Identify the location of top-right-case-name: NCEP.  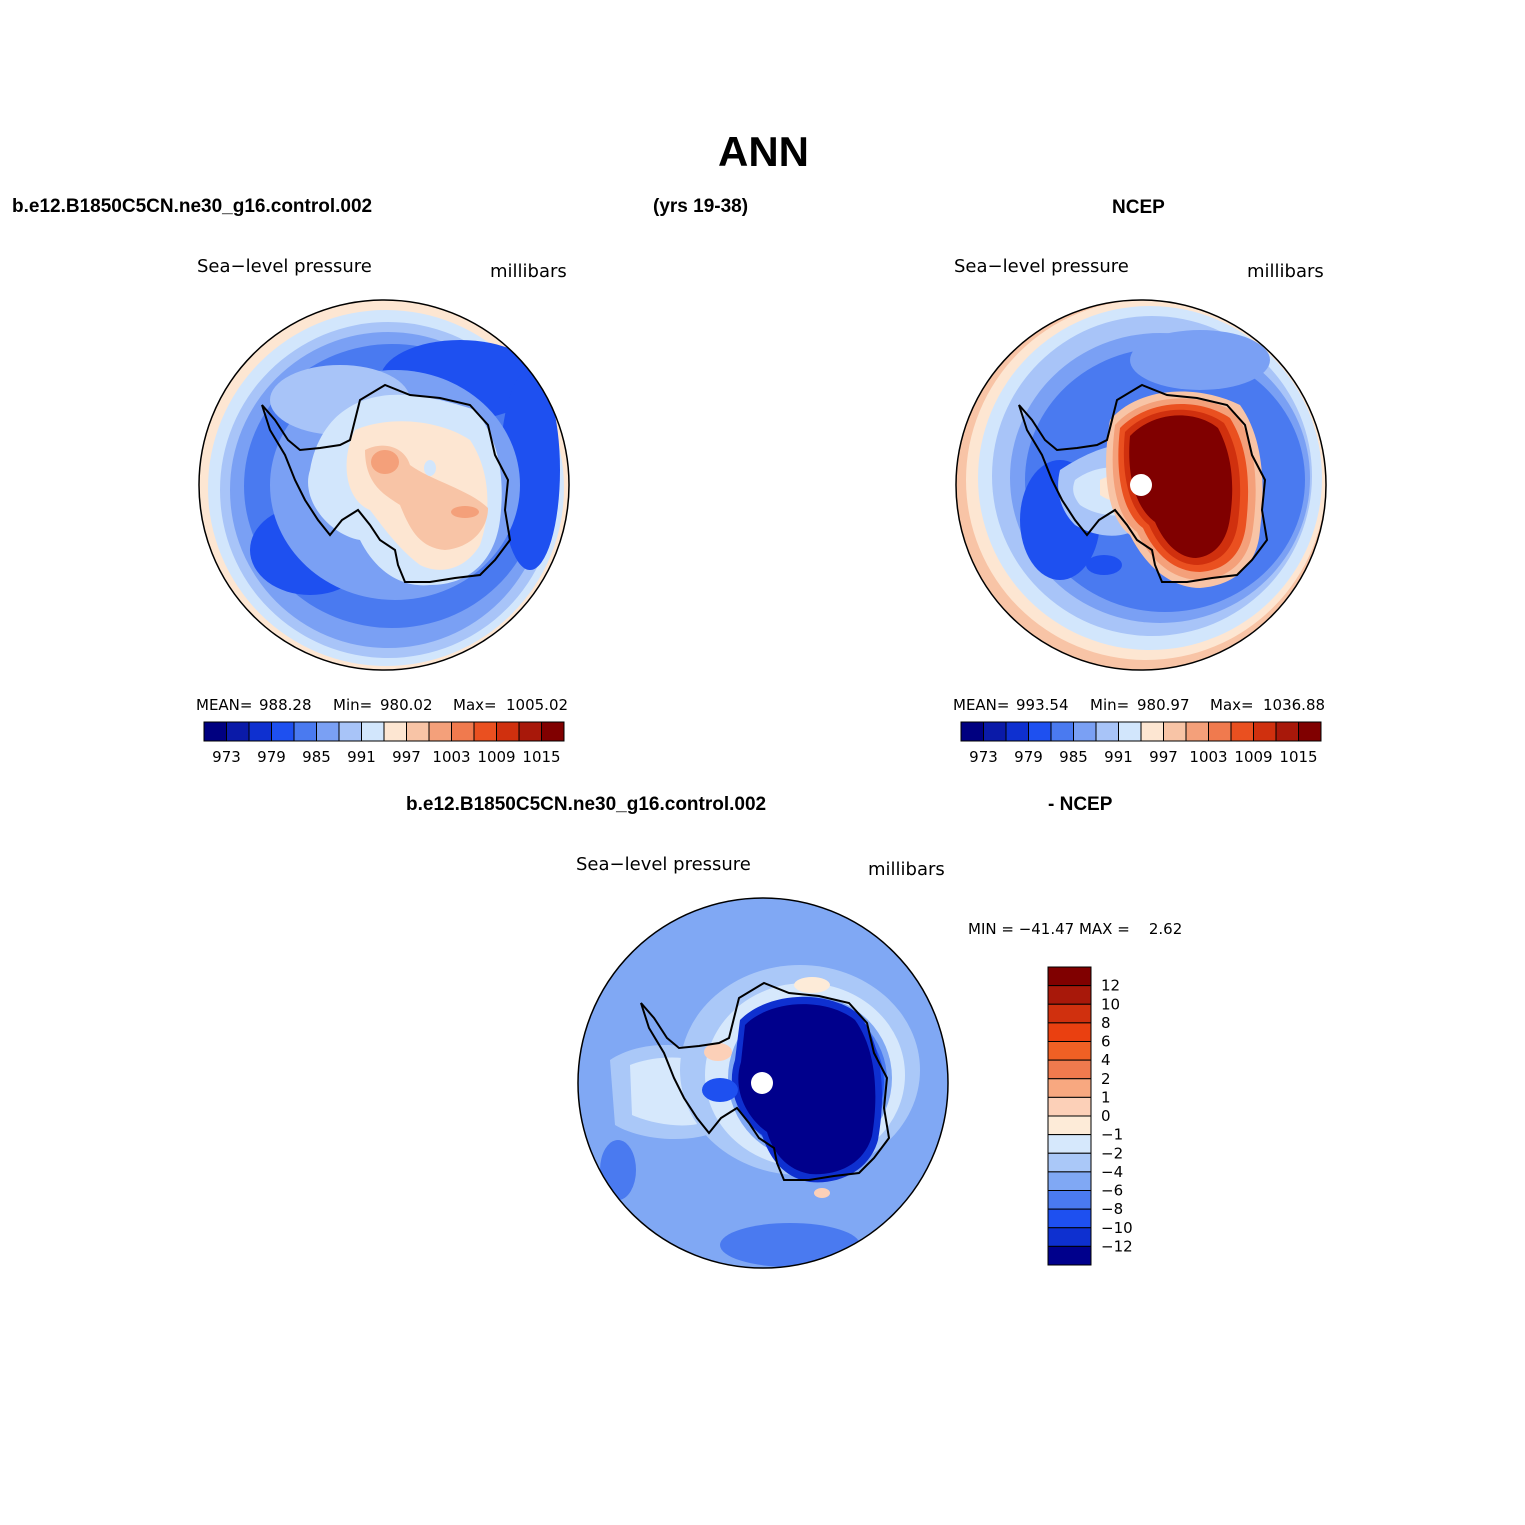
(1138, 207).